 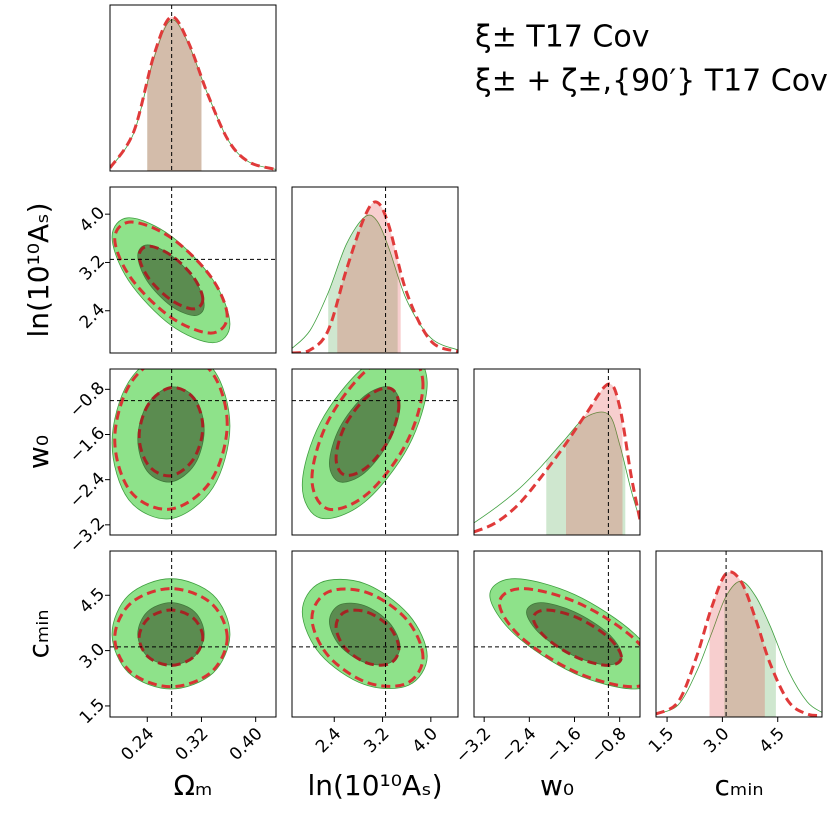 I want to click on x-tick-label: −0.8, so click(x=608, y=745).